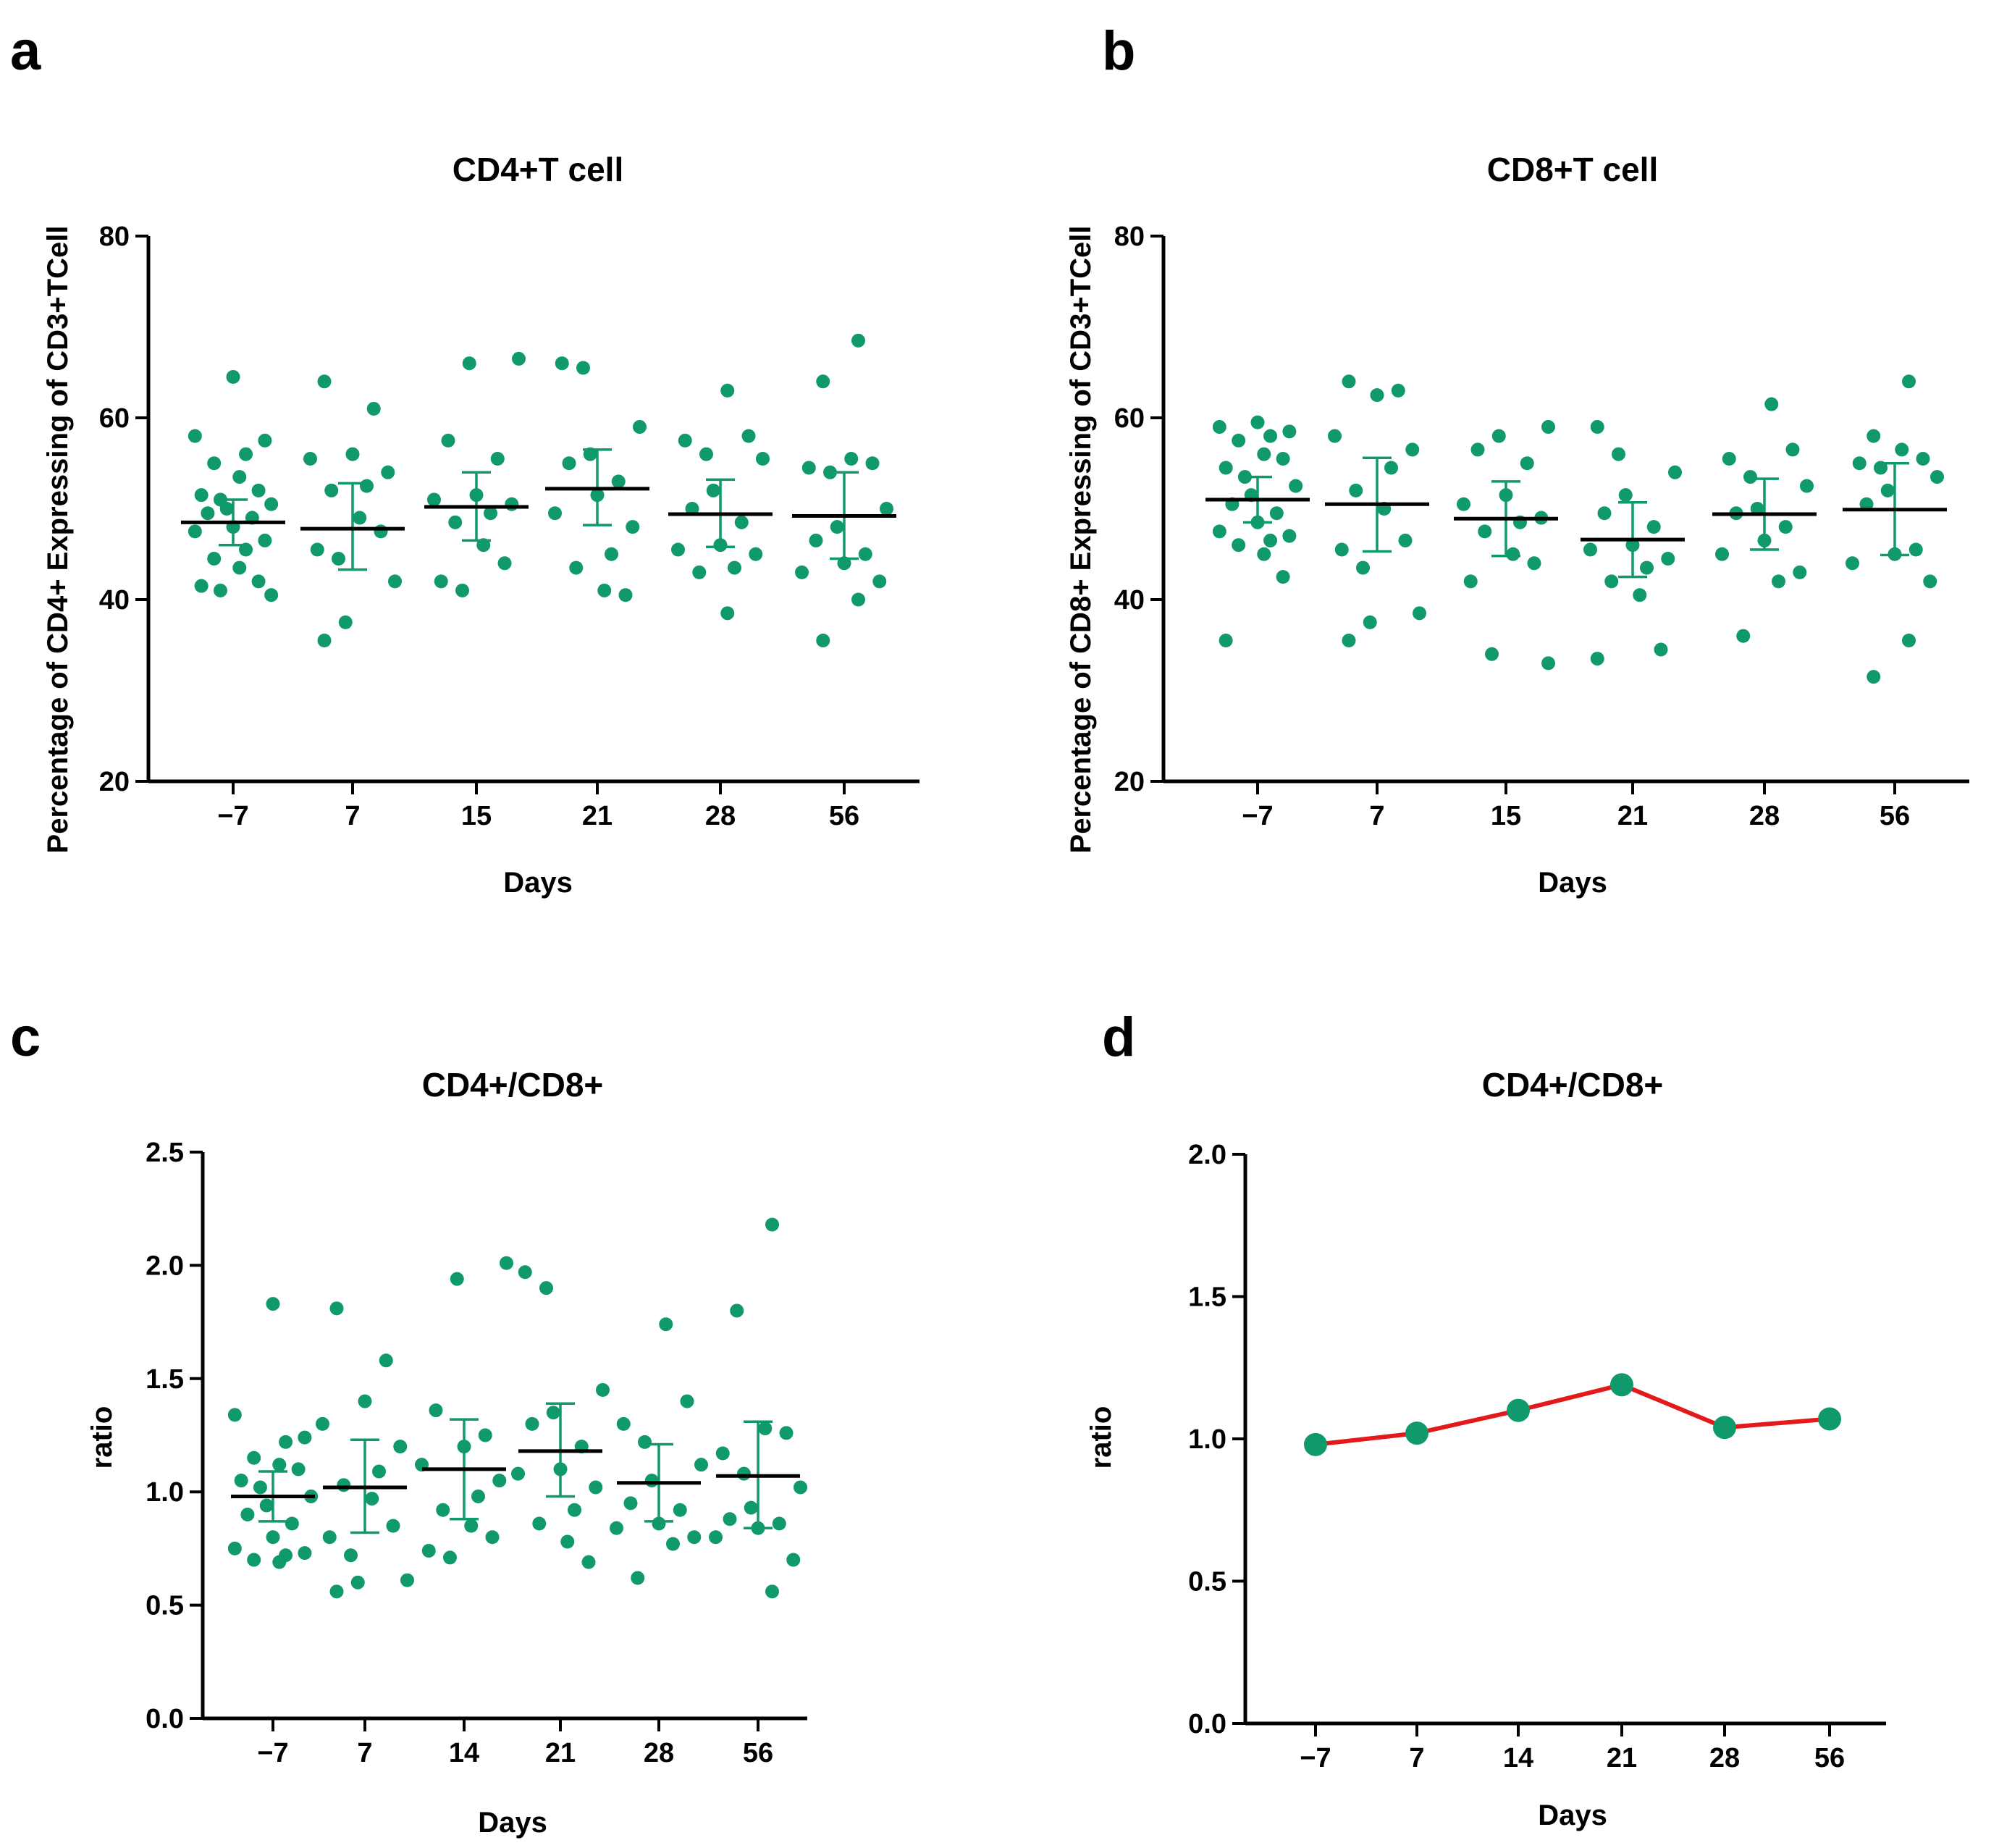 This screenshot has height=1848, width=1999. What do you see at coordinates (477, 816) in the screenshot?
I see `panel-a-x-tick-label: 15` at bounding box center [477, 816].